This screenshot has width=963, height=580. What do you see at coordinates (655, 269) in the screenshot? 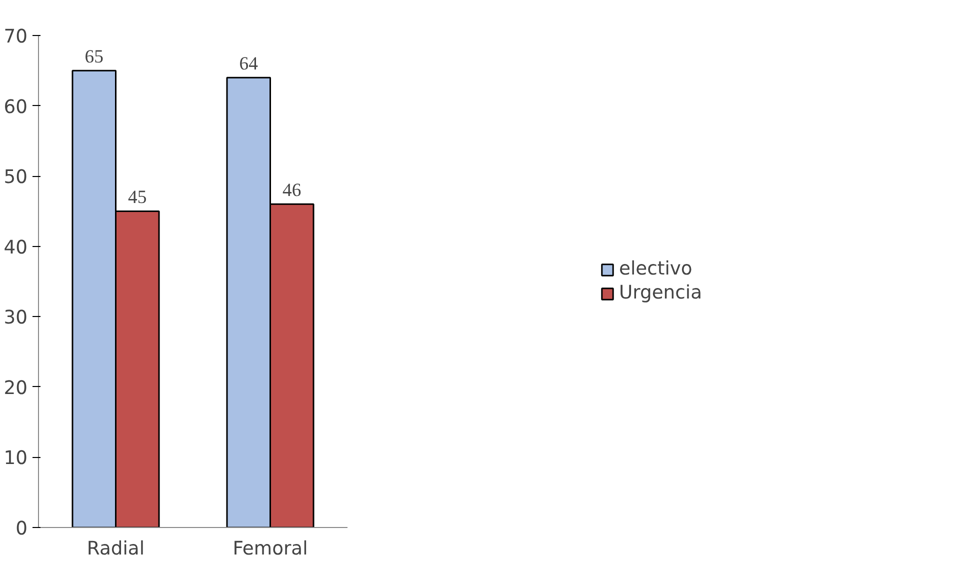
I see `legend-label: electivo` at bounding box center [655, 269].